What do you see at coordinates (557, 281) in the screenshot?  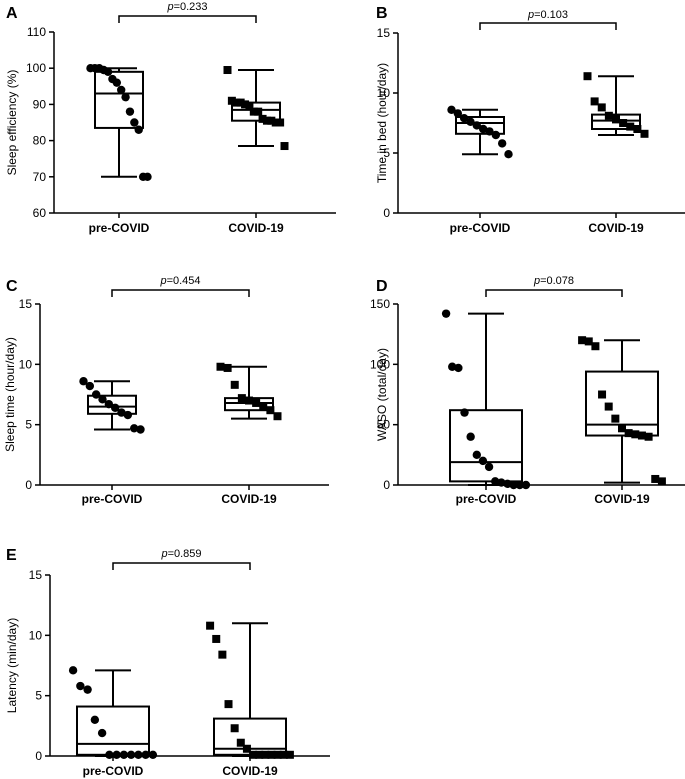 I see `p-value-number: =0.078` at bounding box center [557, 281].